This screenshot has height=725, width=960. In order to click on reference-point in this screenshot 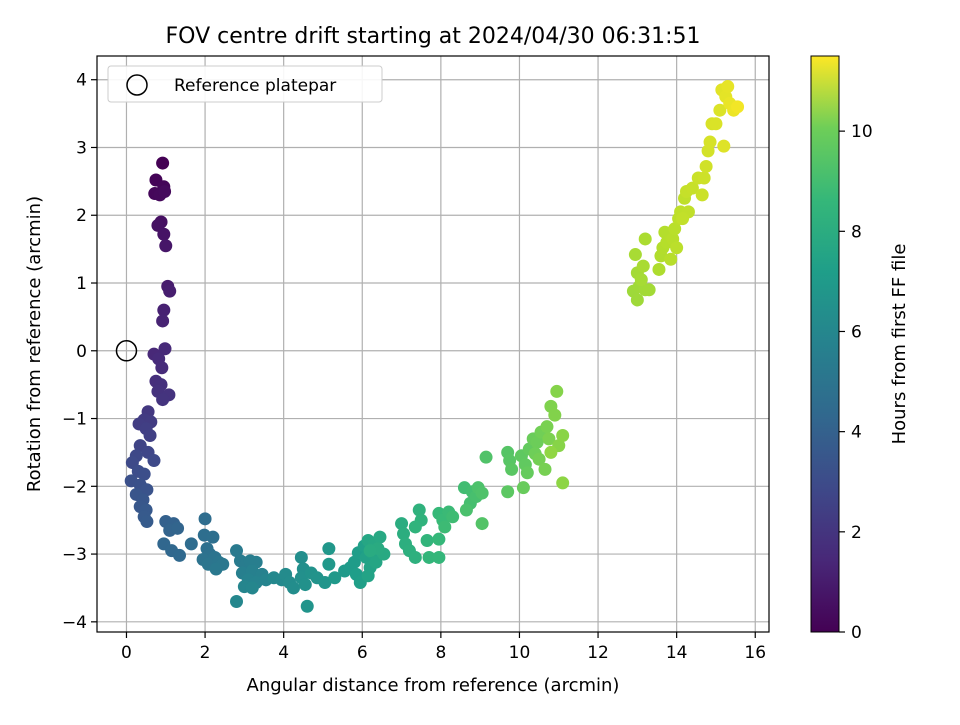, I will do `click(126, 351)`.